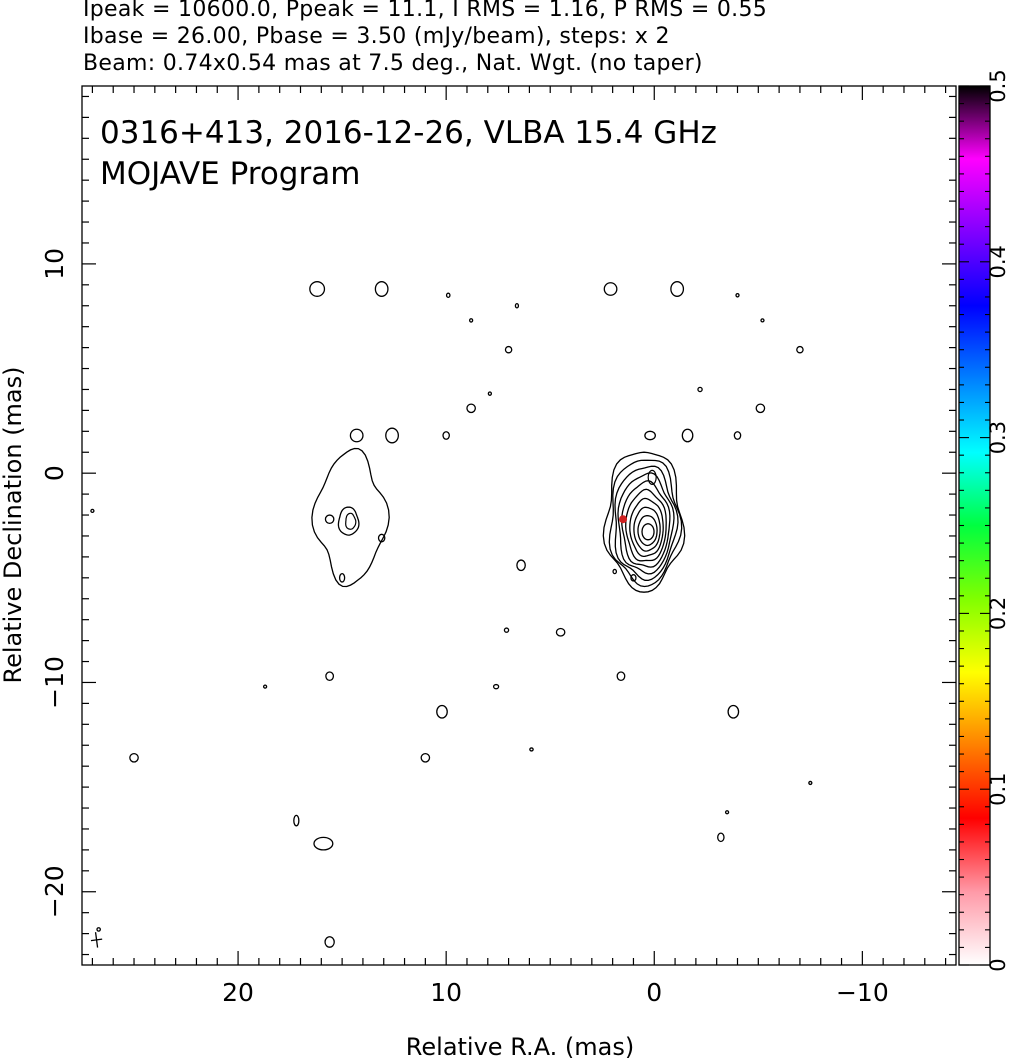  What do you see at coordinates (998, 85) in the screenshot?
I see `colorbar-tick-label: 0.5` at bounding box center [998, 85].